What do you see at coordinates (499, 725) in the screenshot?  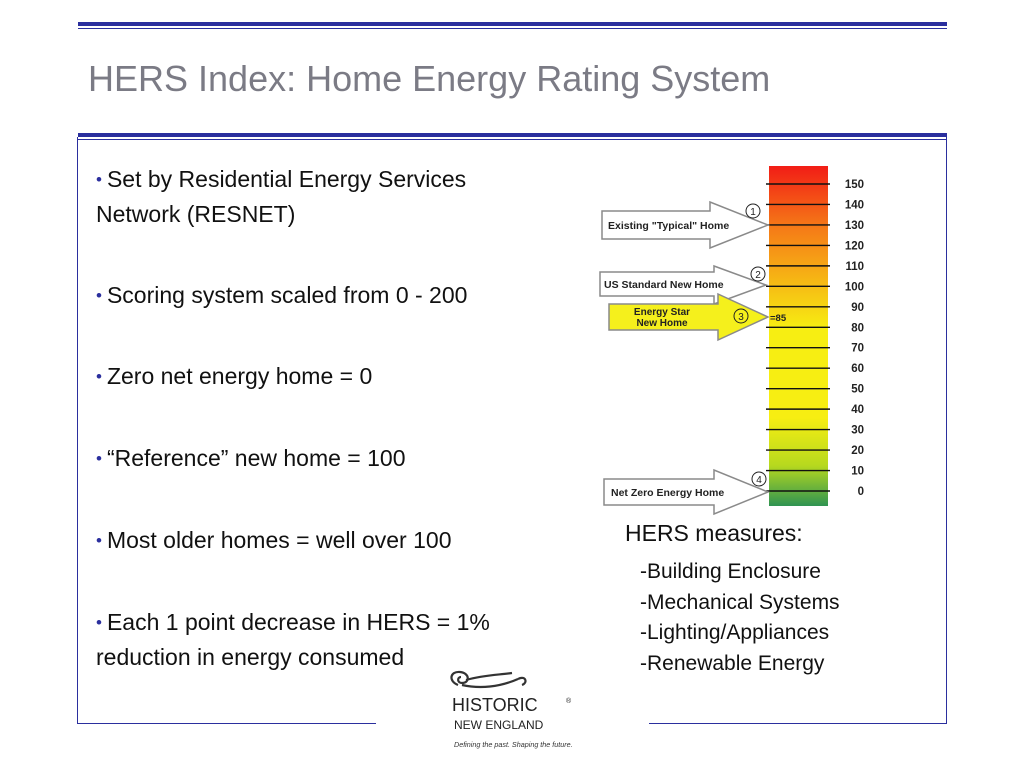 I see `logo-subname: NEW ENGLAND` at bounding box center [499, 725].